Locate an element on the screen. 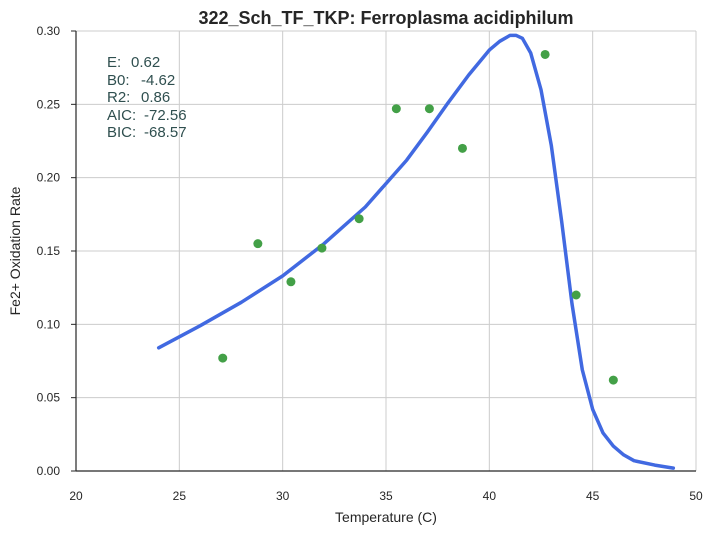 This screenshot has height=534, width=713. x-tick-label: 50 is located at coordinates (696, 496).